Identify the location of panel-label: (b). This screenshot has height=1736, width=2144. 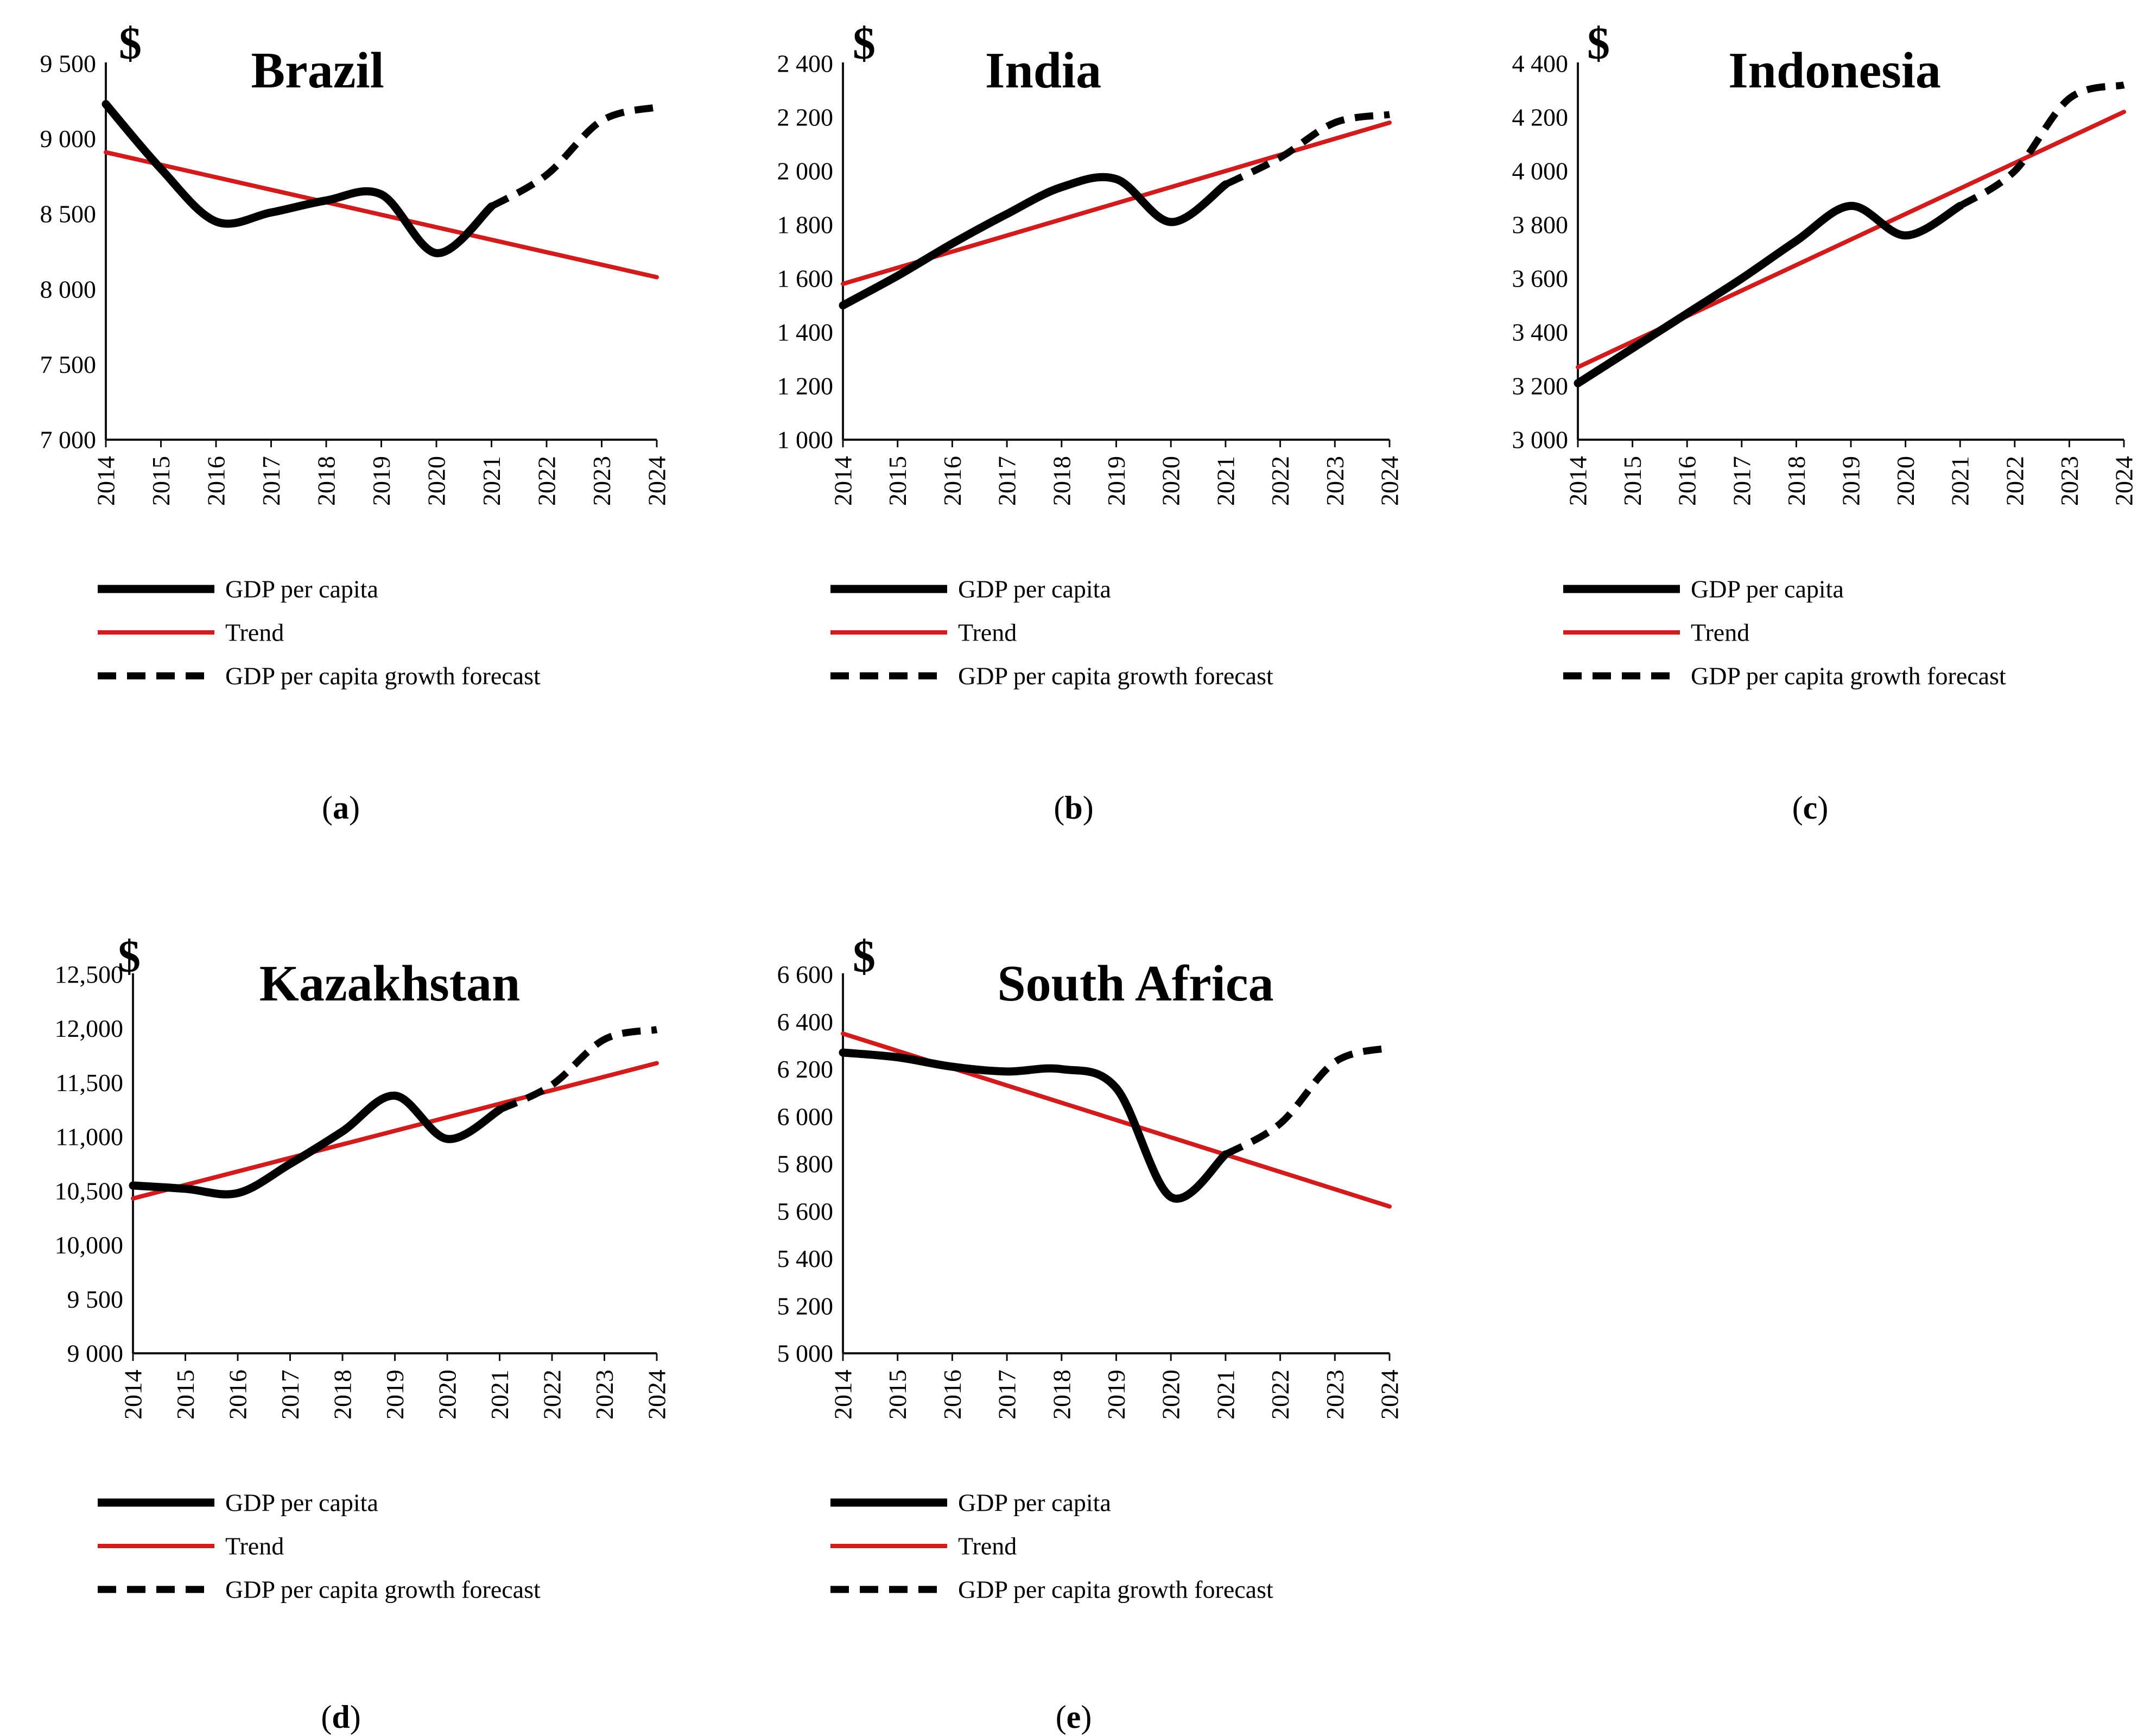
(1073, 808).